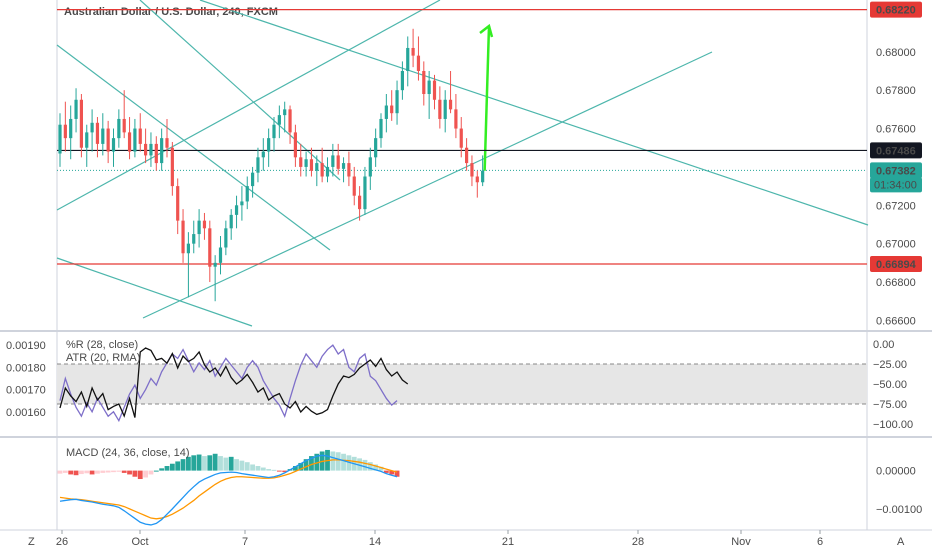 Image resolution: width=932 pixels, height=550 pixels. Describe the element at coordinates (890, 385) in the screenshot. I see `wr-tick-label: −50.00` at that location.